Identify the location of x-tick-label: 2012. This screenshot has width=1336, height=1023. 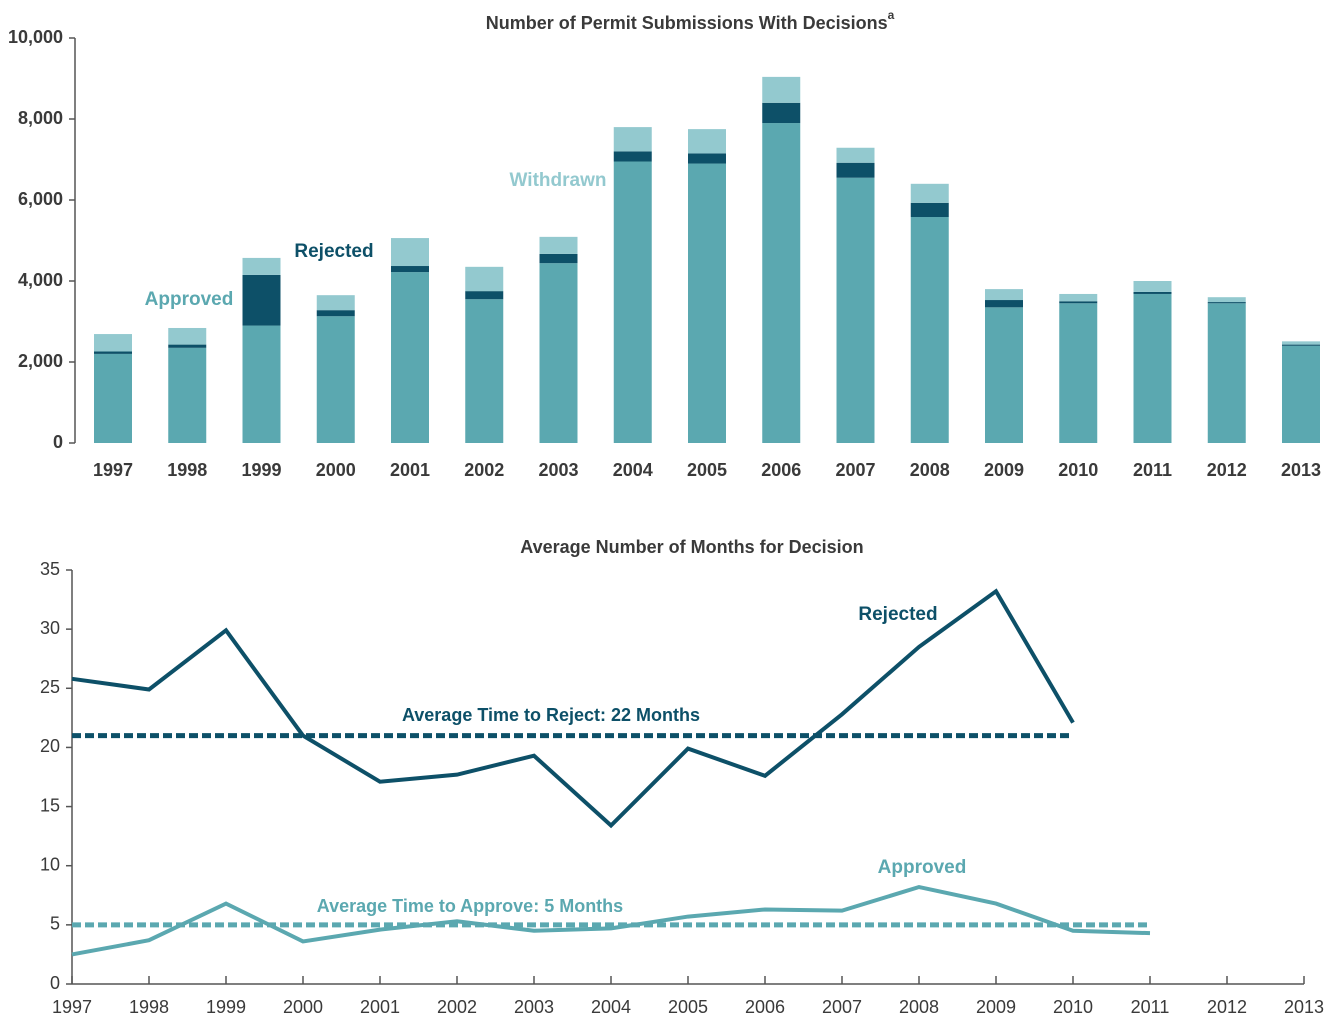
(1227, 1007).